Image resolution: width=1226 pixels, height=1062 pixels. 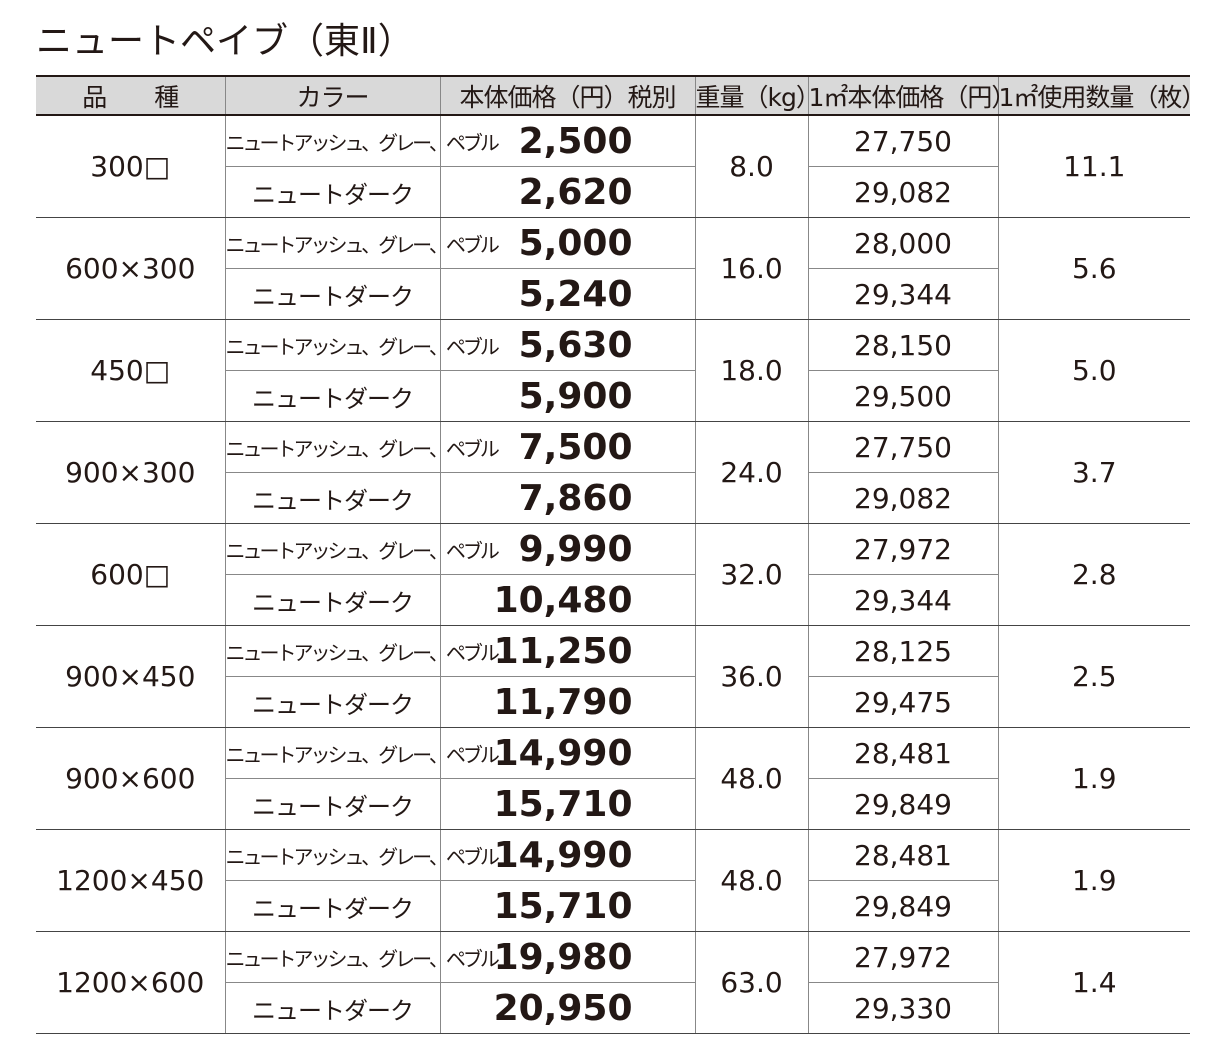 I want to click on header-cell: 品 種, so click(x=130, y=95).